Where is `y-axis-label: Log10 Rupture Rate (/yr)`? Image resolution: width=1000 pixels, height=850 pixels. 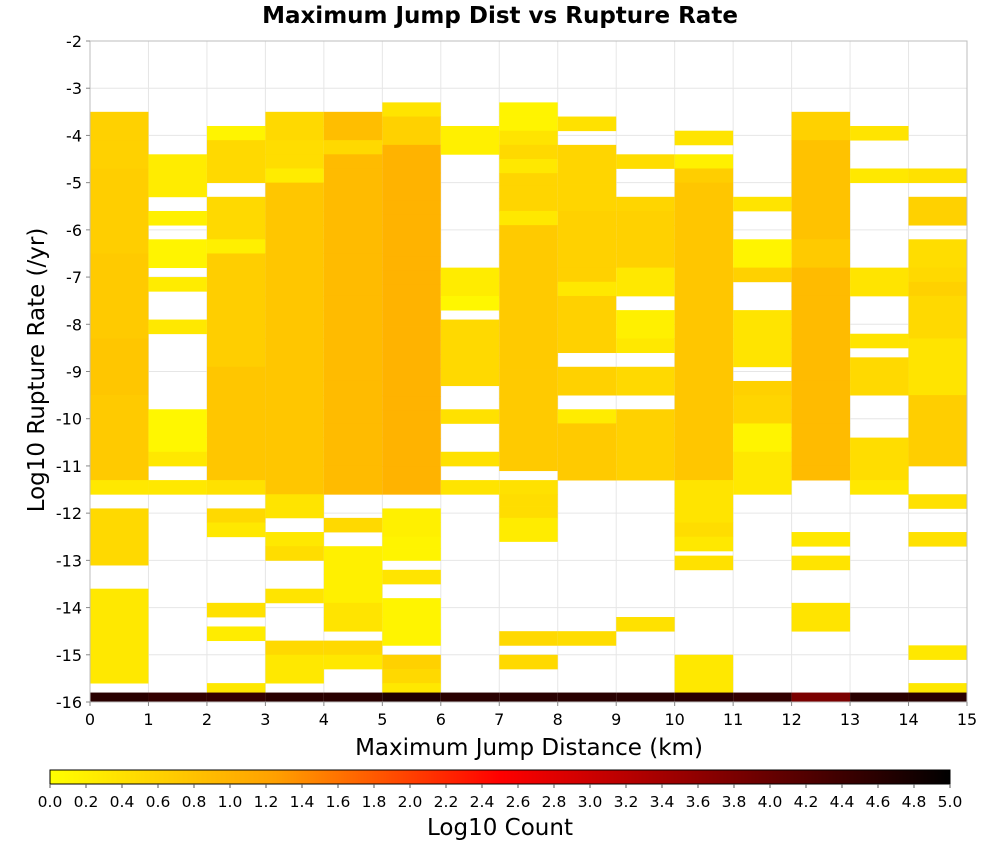 y-axis-label: Log10 Rupture Rate (/yr) is located at coordinates (37, 370).